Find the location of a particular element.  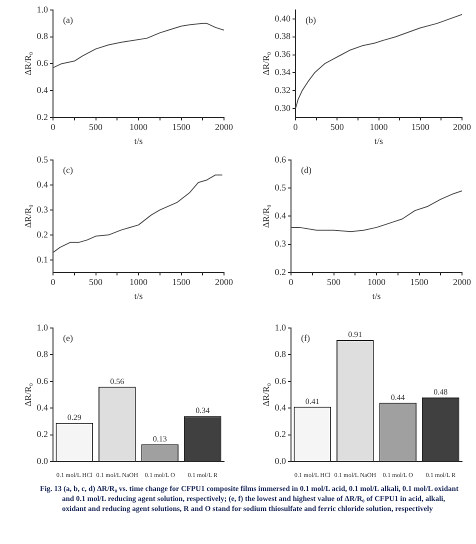

data-label: 0.29 is located at coordinates (74, 417).